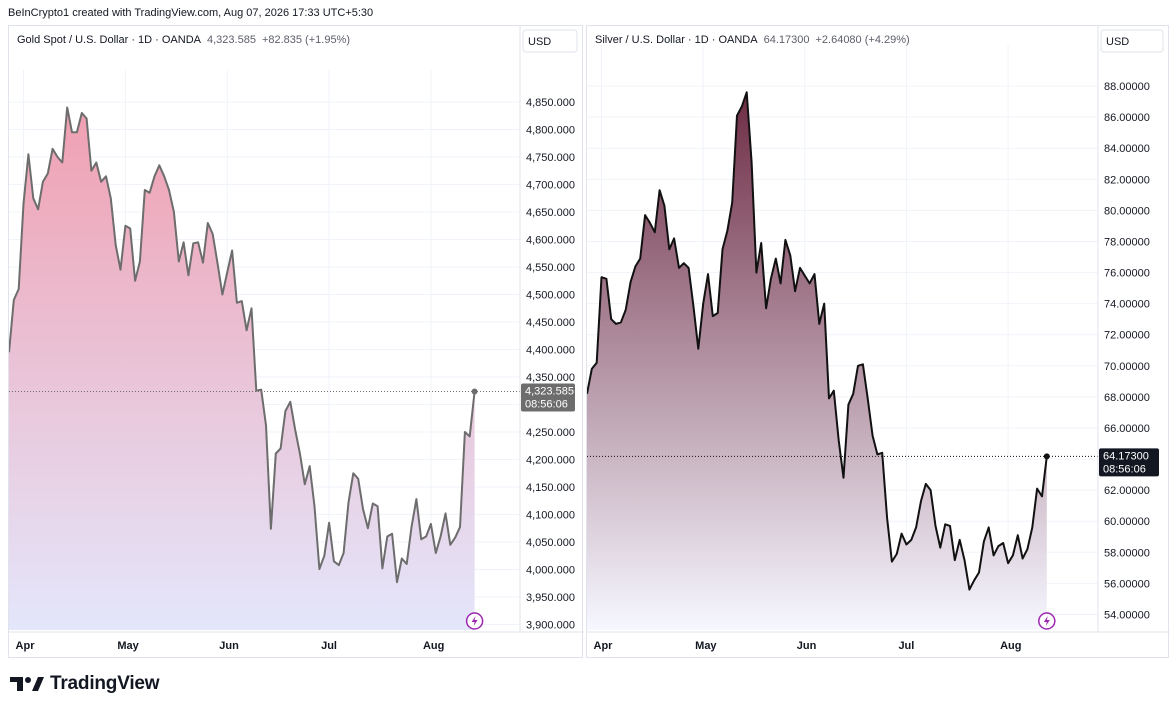 This screenshot has width=1170, height=712. What do you see at coordinates (1127, 242) in the screenshot?
I see `y-tick-label: 78.00000` at bounding box center [1127, 242].